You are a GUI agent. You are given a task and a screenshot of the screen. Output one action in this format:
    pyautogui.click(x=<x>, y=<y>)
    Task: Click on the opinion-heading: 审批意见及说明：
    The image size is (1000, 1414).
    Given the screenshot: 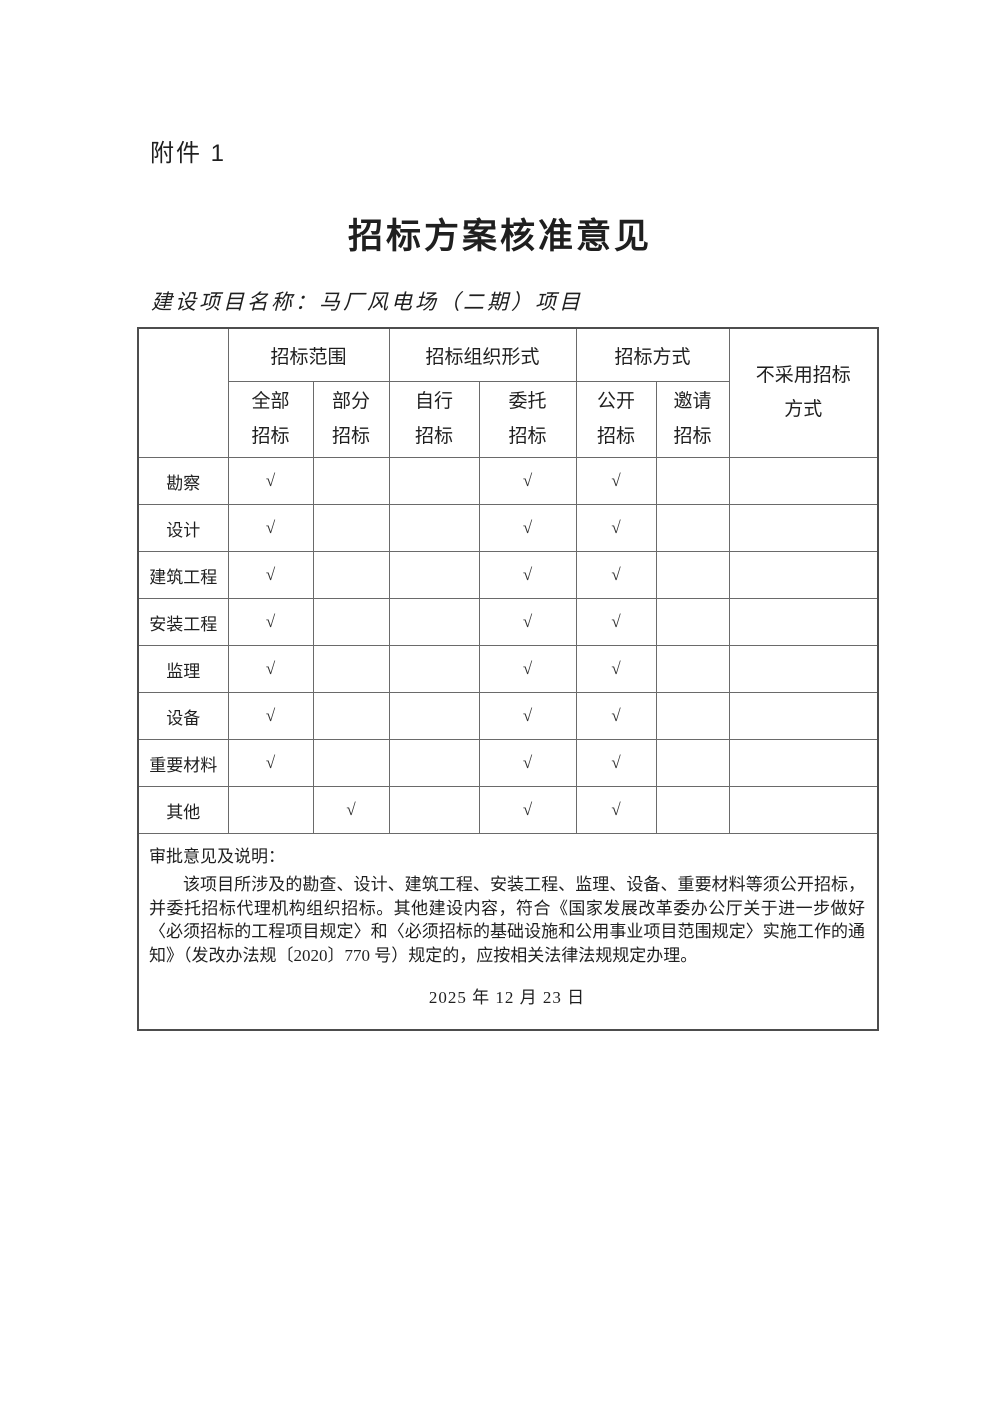 What is the action you would take?
    pyautogui.click(x=217, y=856)
    